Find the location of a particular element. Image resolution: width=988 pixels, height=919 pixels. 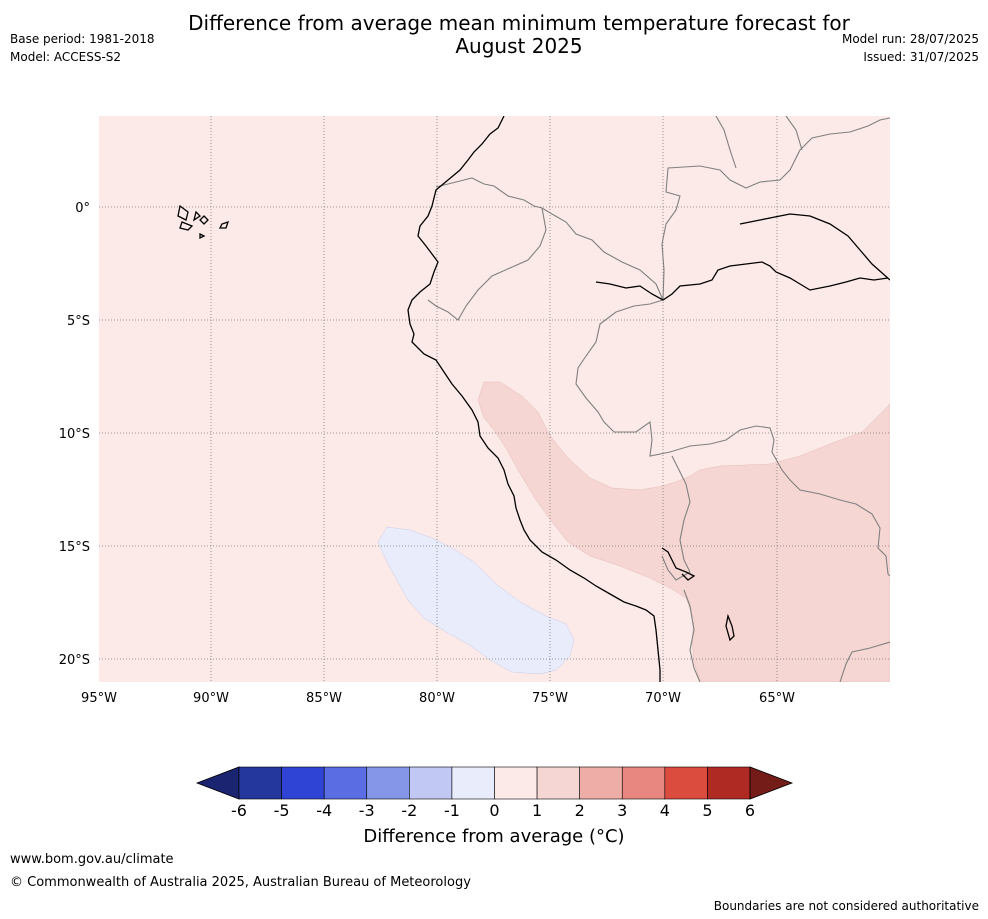

colorbar-tick-label: 6 is located at coordinates (750, 810).